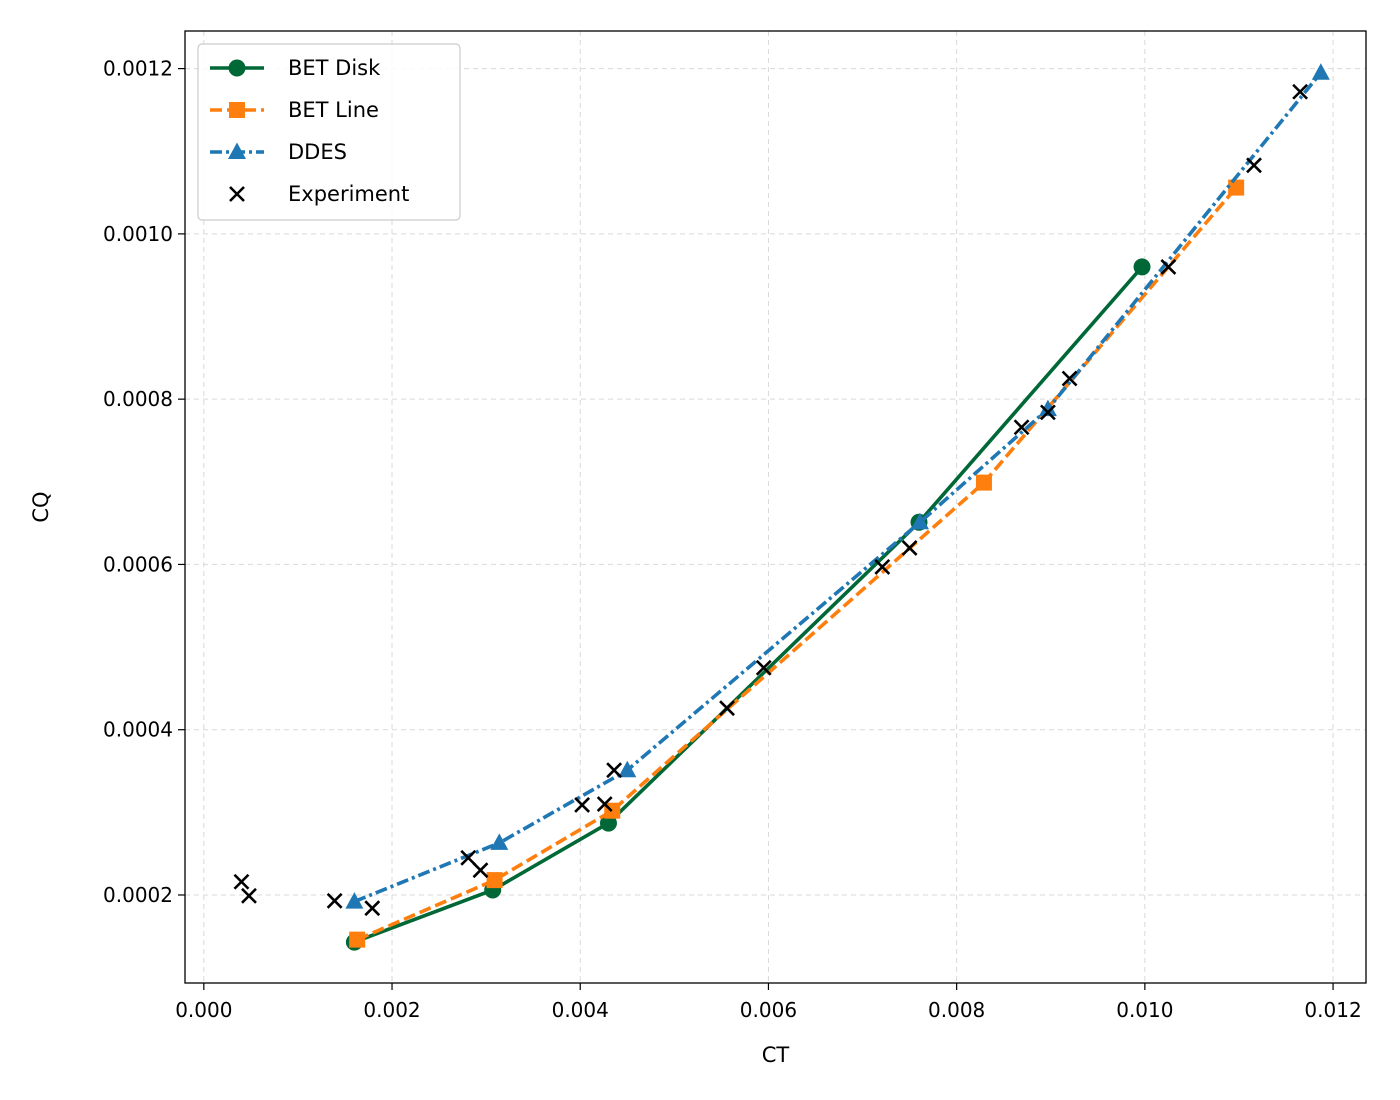  I want to click on legend-item-bet-disk: BET Disk, so click(295, 68).